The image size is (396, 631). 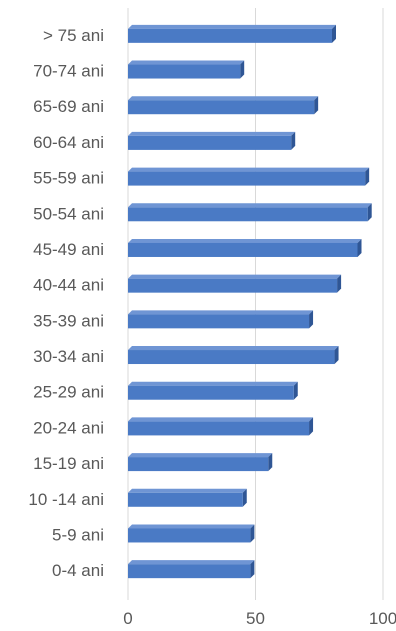 What do you see at coordinates (68, 320) in the screenshot?
I see `y-tick-label: 35-39 ani` at bounding box center [68, 320].